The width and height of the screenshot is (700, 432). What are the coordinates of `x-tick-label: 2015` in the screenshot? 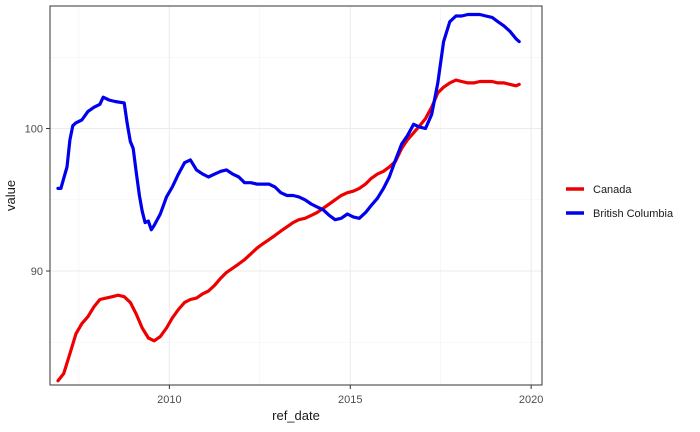 It's located at (350, 400).